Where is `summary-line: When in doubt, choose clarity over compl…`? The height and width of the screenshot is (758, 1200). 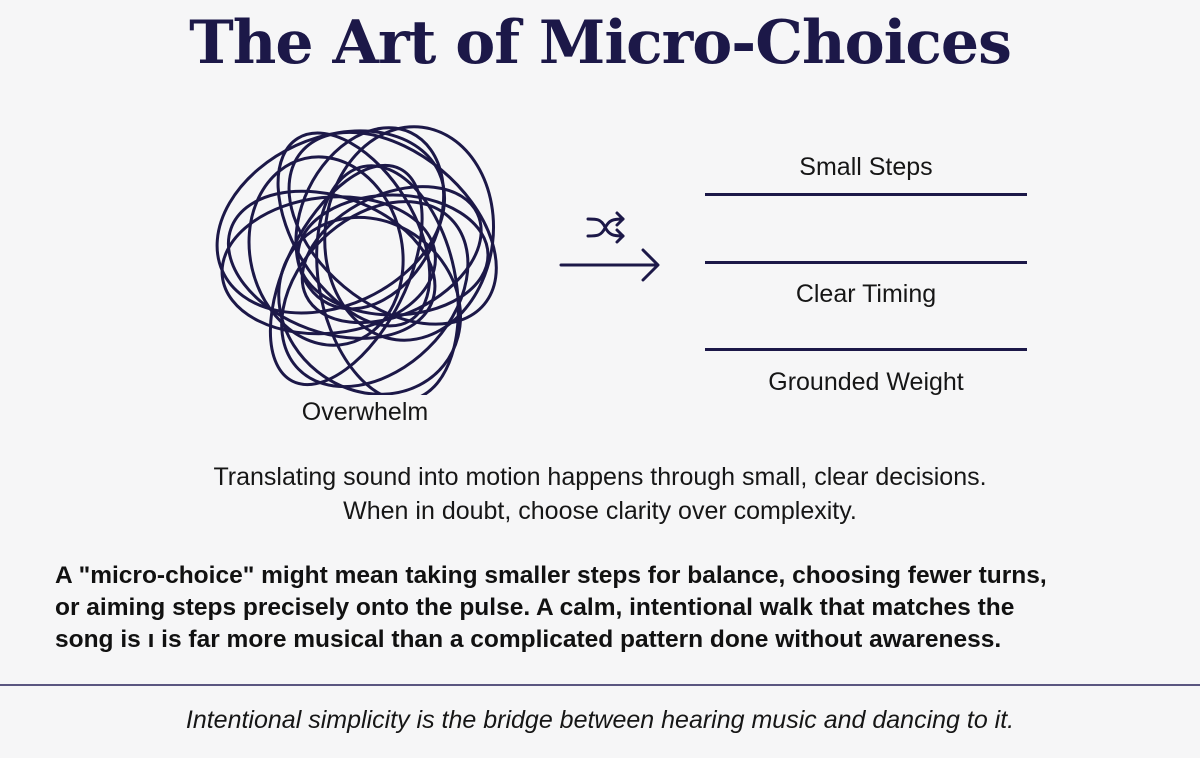 summary-line: When in doubt, choose clarity over compl… is located at coordinates (600, 511).